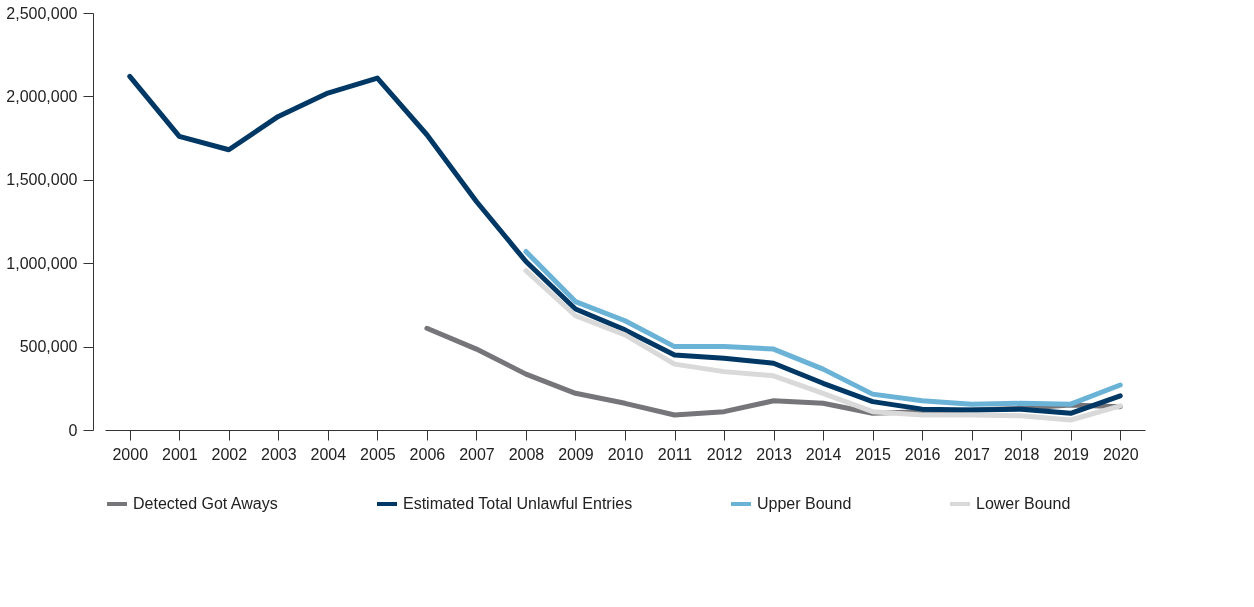 This screenshot has height=607, width=1254. What do you see at coordinates (427, 454) in the screenshot?
I see `x-tick-label: 2006` at bounding box center [427, 454].